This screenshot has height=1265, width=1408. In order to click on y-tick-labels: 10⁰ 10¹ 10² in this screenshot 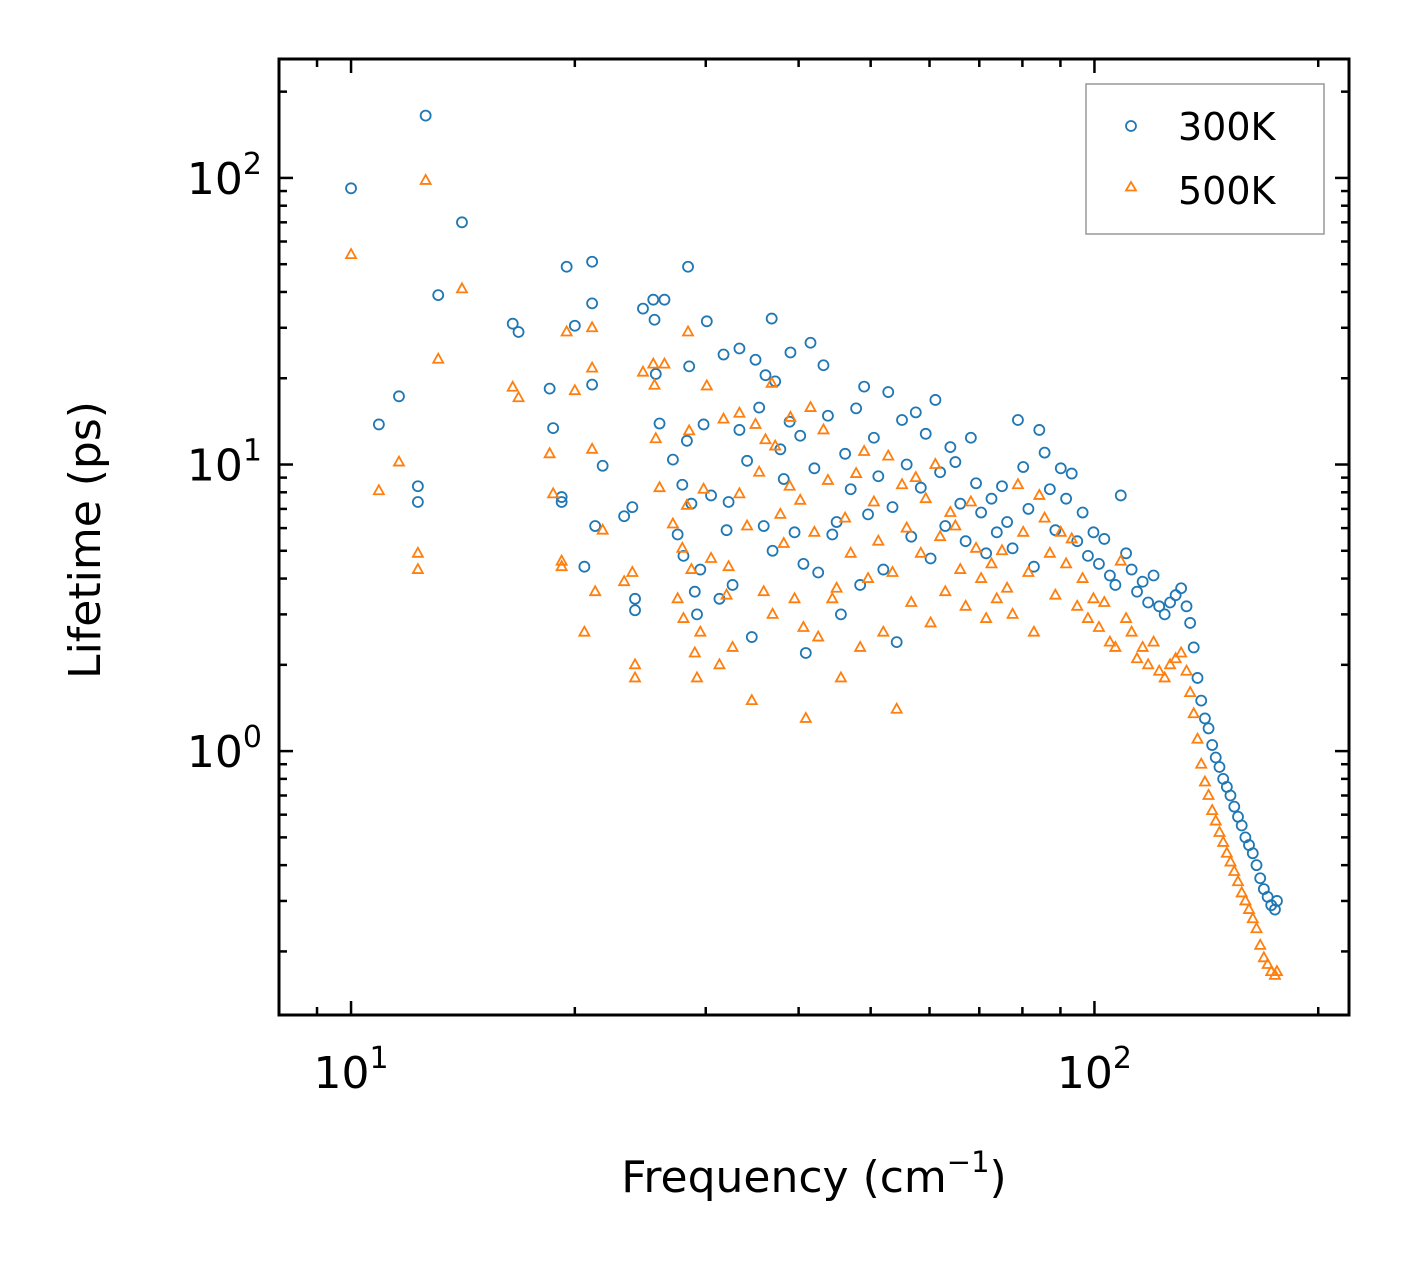, I will do `click(224, 462)`.